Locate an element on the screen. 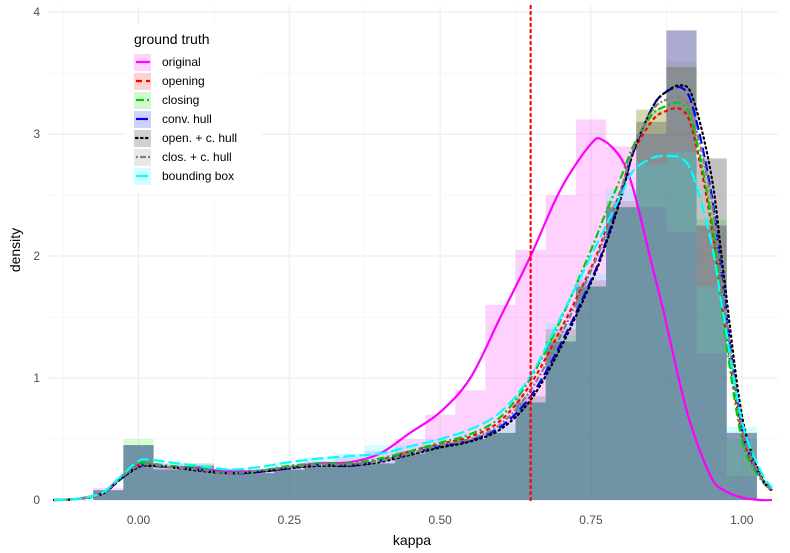 The height and width of the screenshot is (553, 790). legend-background is located at coordinates (194, 109).